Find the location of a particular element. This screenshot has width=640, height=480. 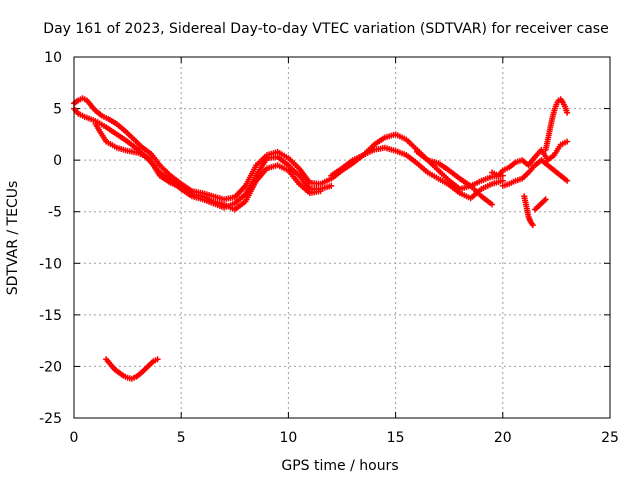

x-tick-label: 5 is located at coordinates (181, 438).